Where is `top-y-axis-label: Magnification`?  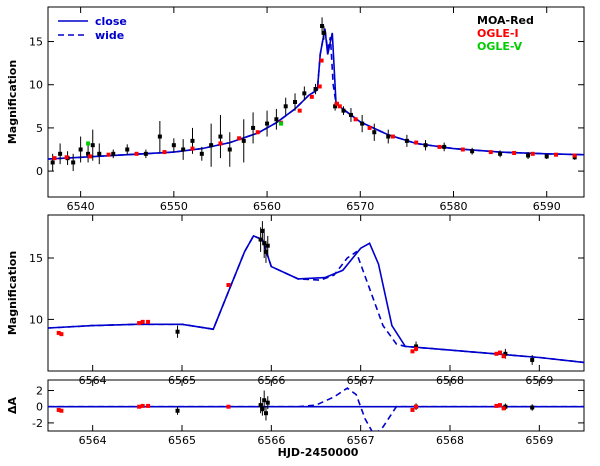
top-y-axis-label: Magnification is located at coordinates (12, 102).